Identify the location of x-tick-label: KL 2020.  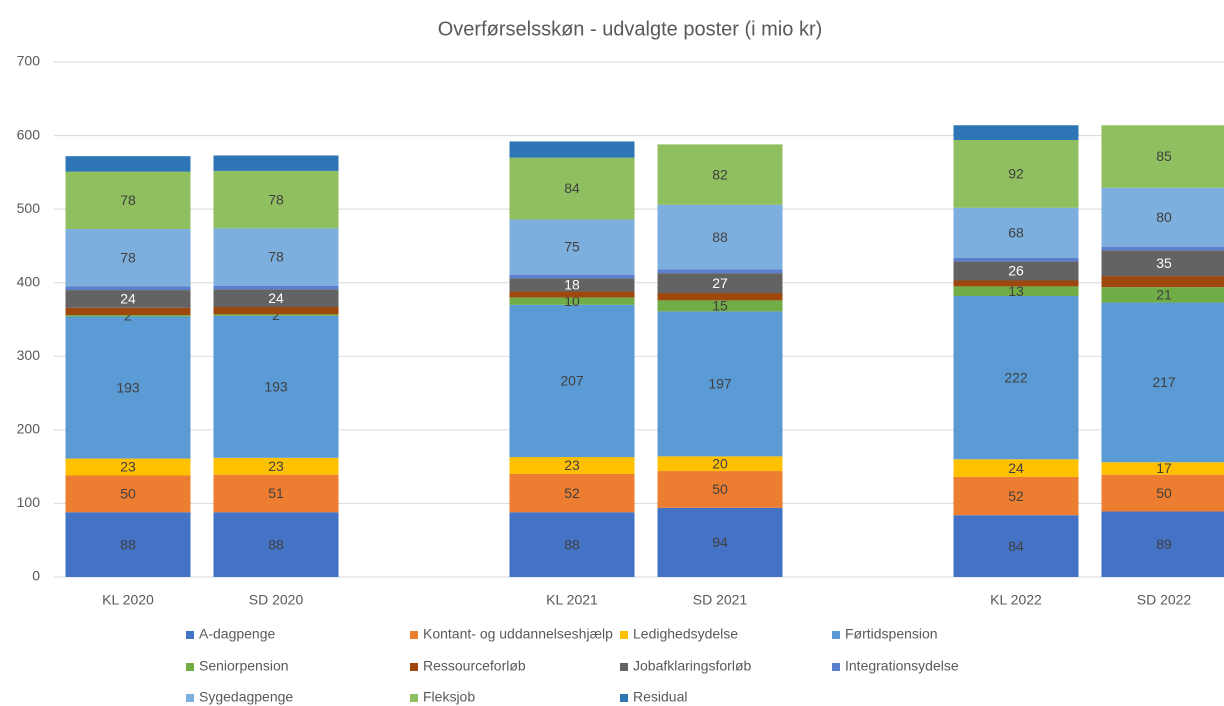
(128, 600).